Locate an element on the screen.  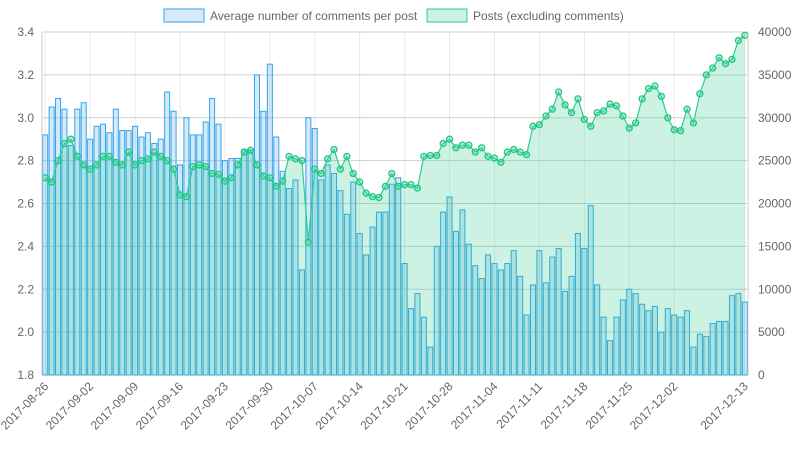
y-left-tick-label: 2.0 is located at coordinates (25, 332).